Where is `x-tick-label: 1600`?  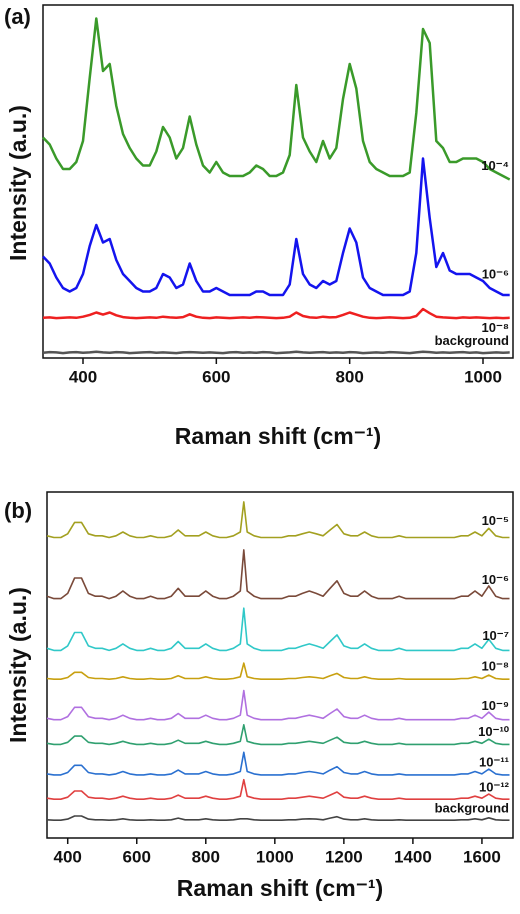
x-tick-label: 1600 is located at coordinates (482, 856).